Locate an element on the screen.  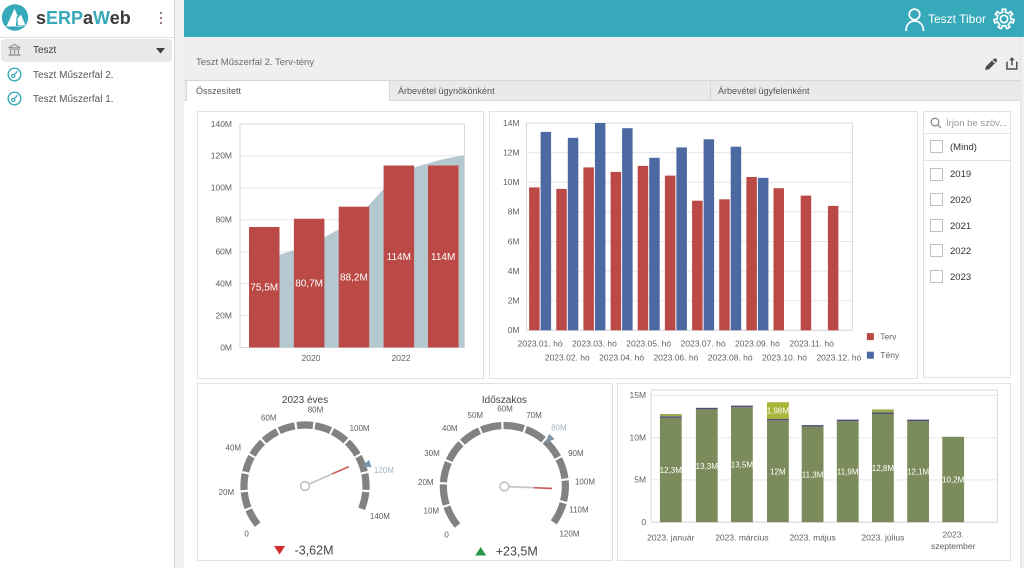
svg-text: 2020 is located at coordinates (311, 358).